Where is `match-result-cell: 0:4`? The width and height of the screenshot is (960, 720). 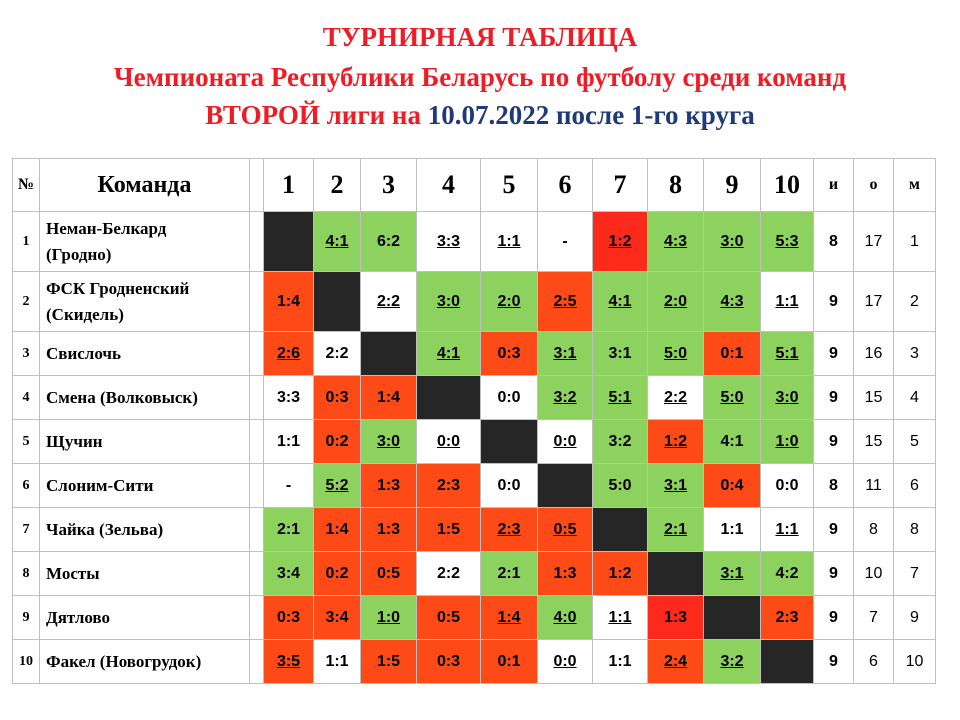
match-result-cell: 0:4 is located at coordinates (732, 485).